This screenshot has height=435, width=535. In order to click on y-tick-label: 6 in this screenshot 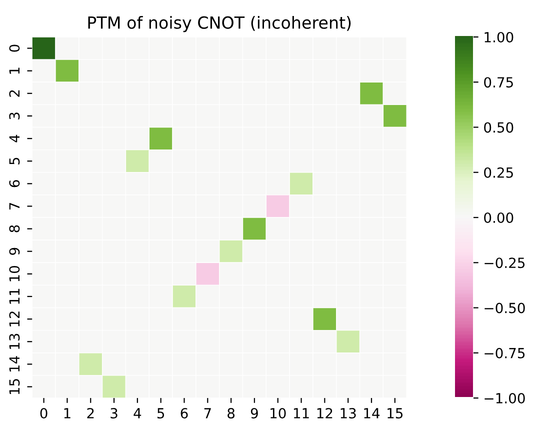, I will do `click(14, 184)`.